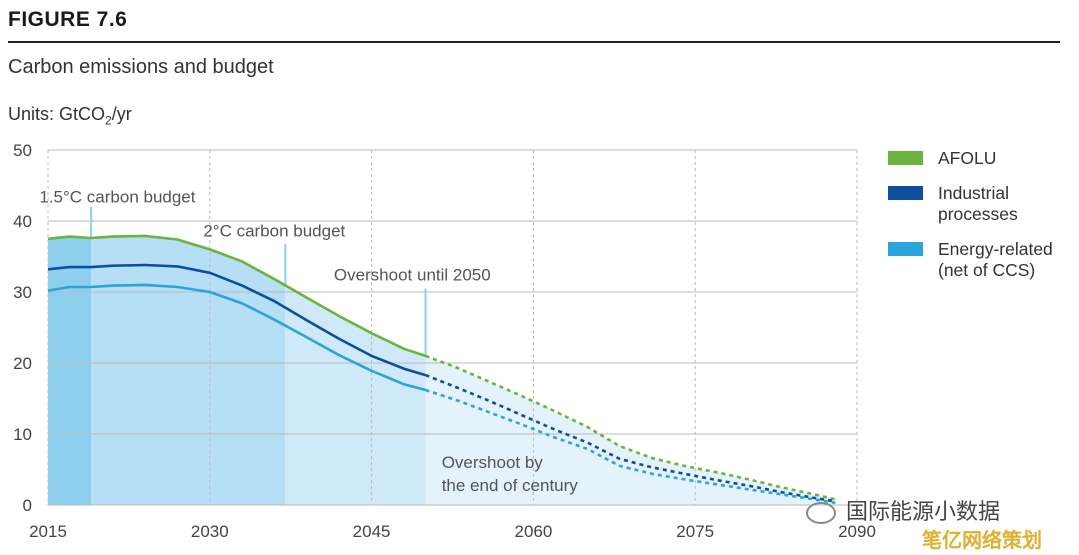 Image resolution: width=1079 pixels, height=555 pixels. I want to click on legend-swatch-industrial, so click(905, 193).